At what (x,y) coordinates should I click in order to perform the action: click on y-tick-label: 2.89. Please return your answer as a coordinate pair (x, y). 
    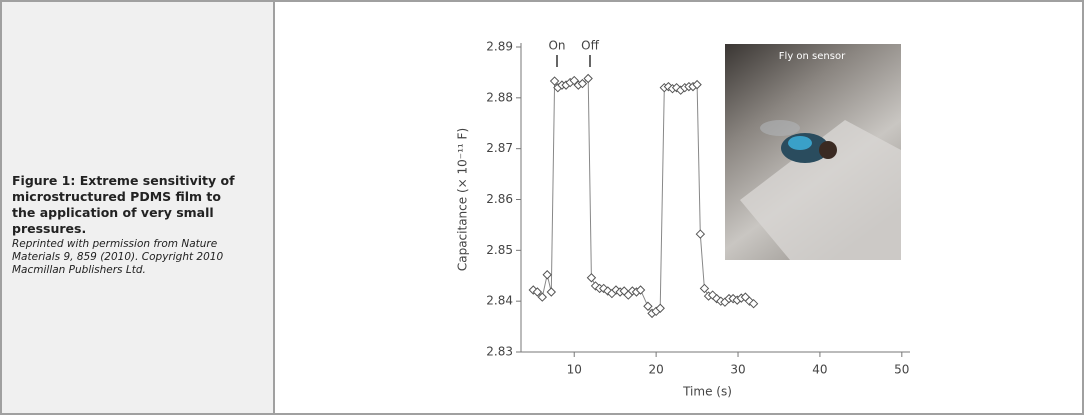
    Looking at the image, I should click on (499, 47).